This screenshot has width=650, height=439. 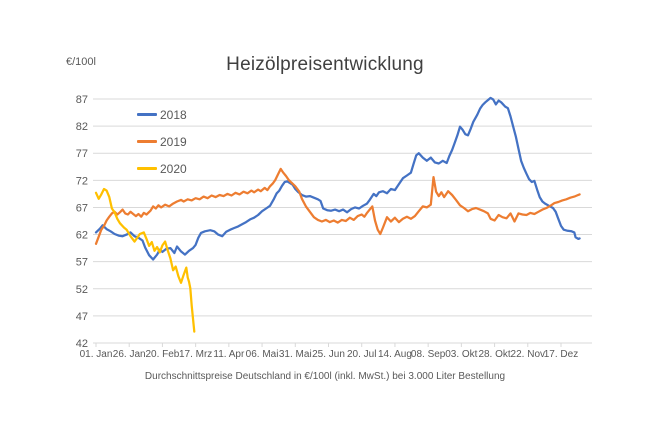 I want to click on legend-label: 2018, so click(x=173, y=114).